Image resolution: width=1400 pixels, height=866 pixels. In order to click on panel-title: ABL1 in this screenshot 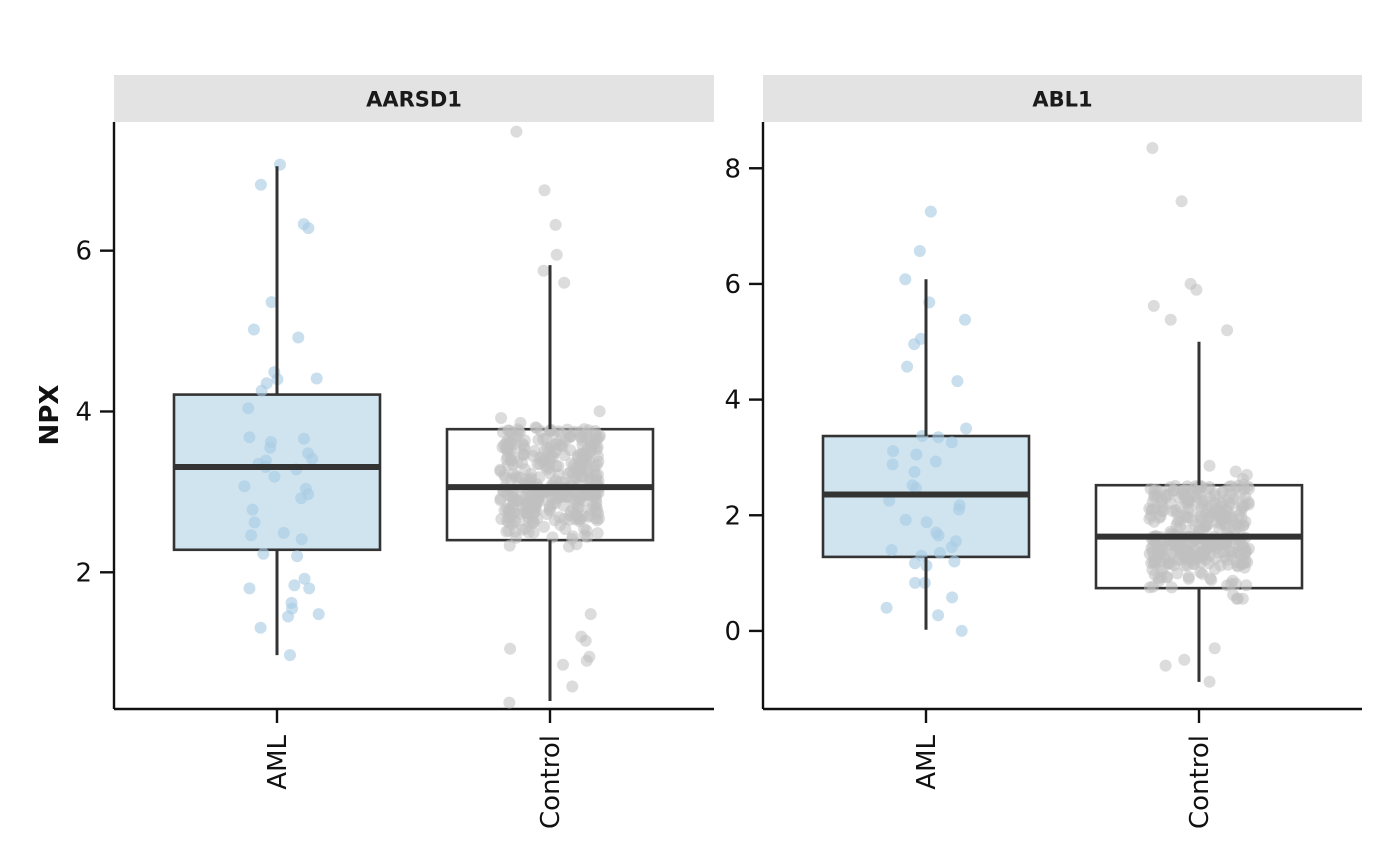, I will do `click(1062, 100)`.